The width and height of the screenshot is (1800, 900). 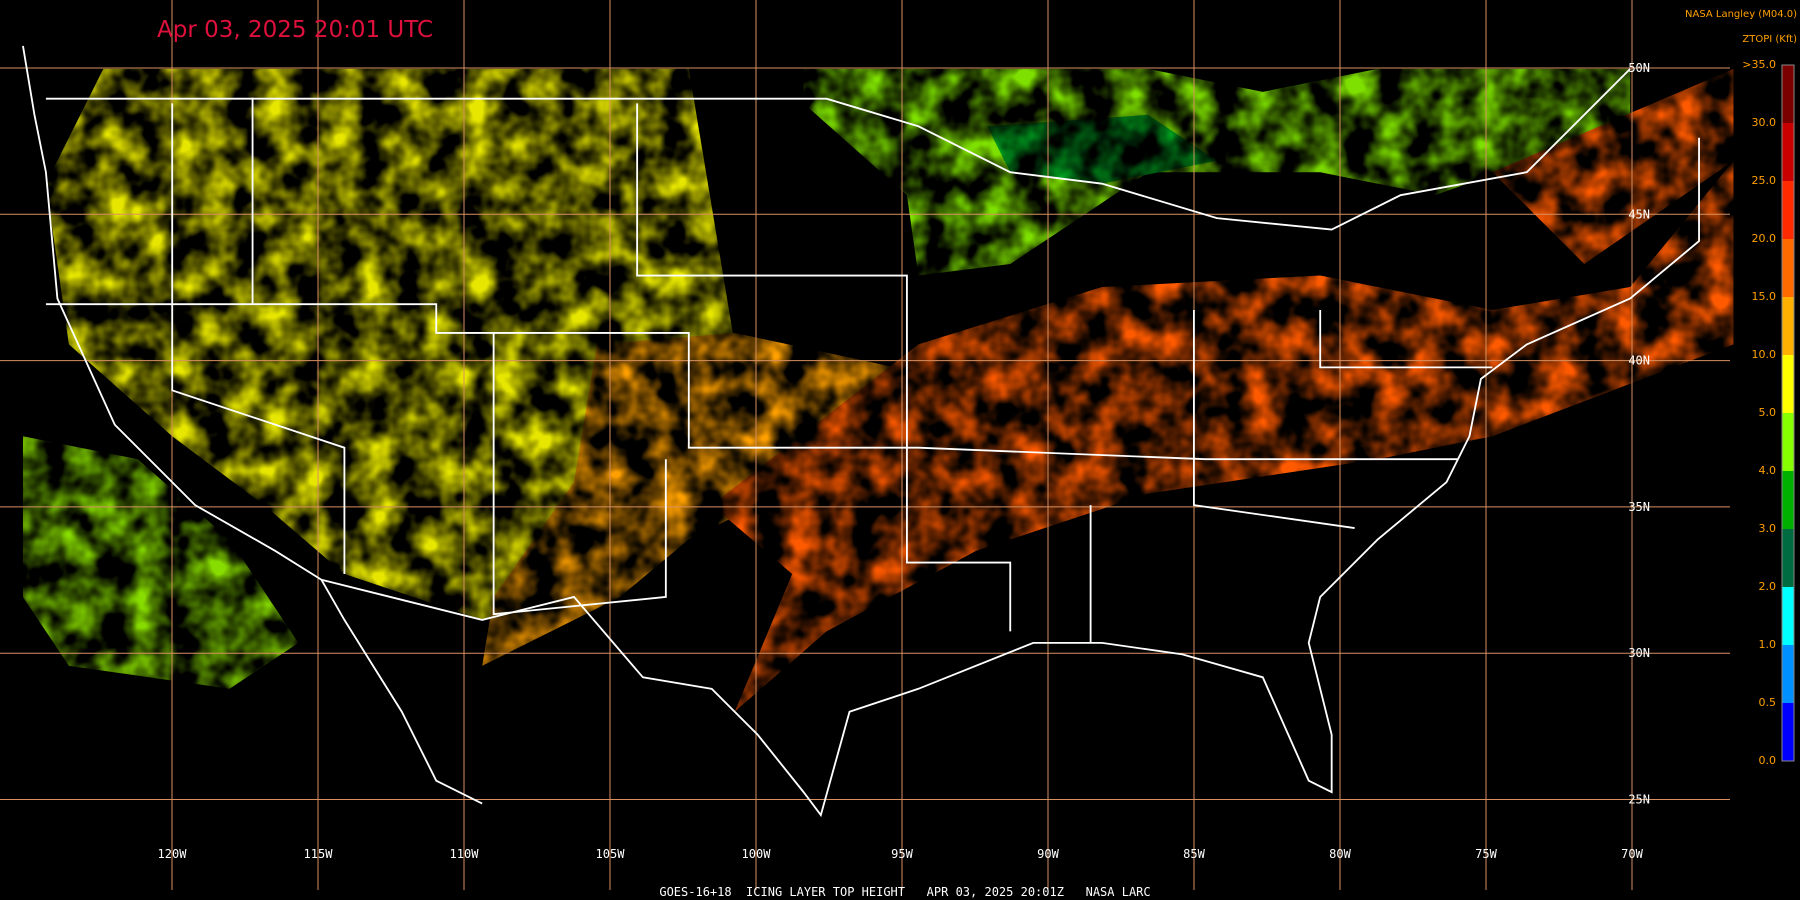 I want to click on latitude-label: 45N, so click(x=1639, y=214).